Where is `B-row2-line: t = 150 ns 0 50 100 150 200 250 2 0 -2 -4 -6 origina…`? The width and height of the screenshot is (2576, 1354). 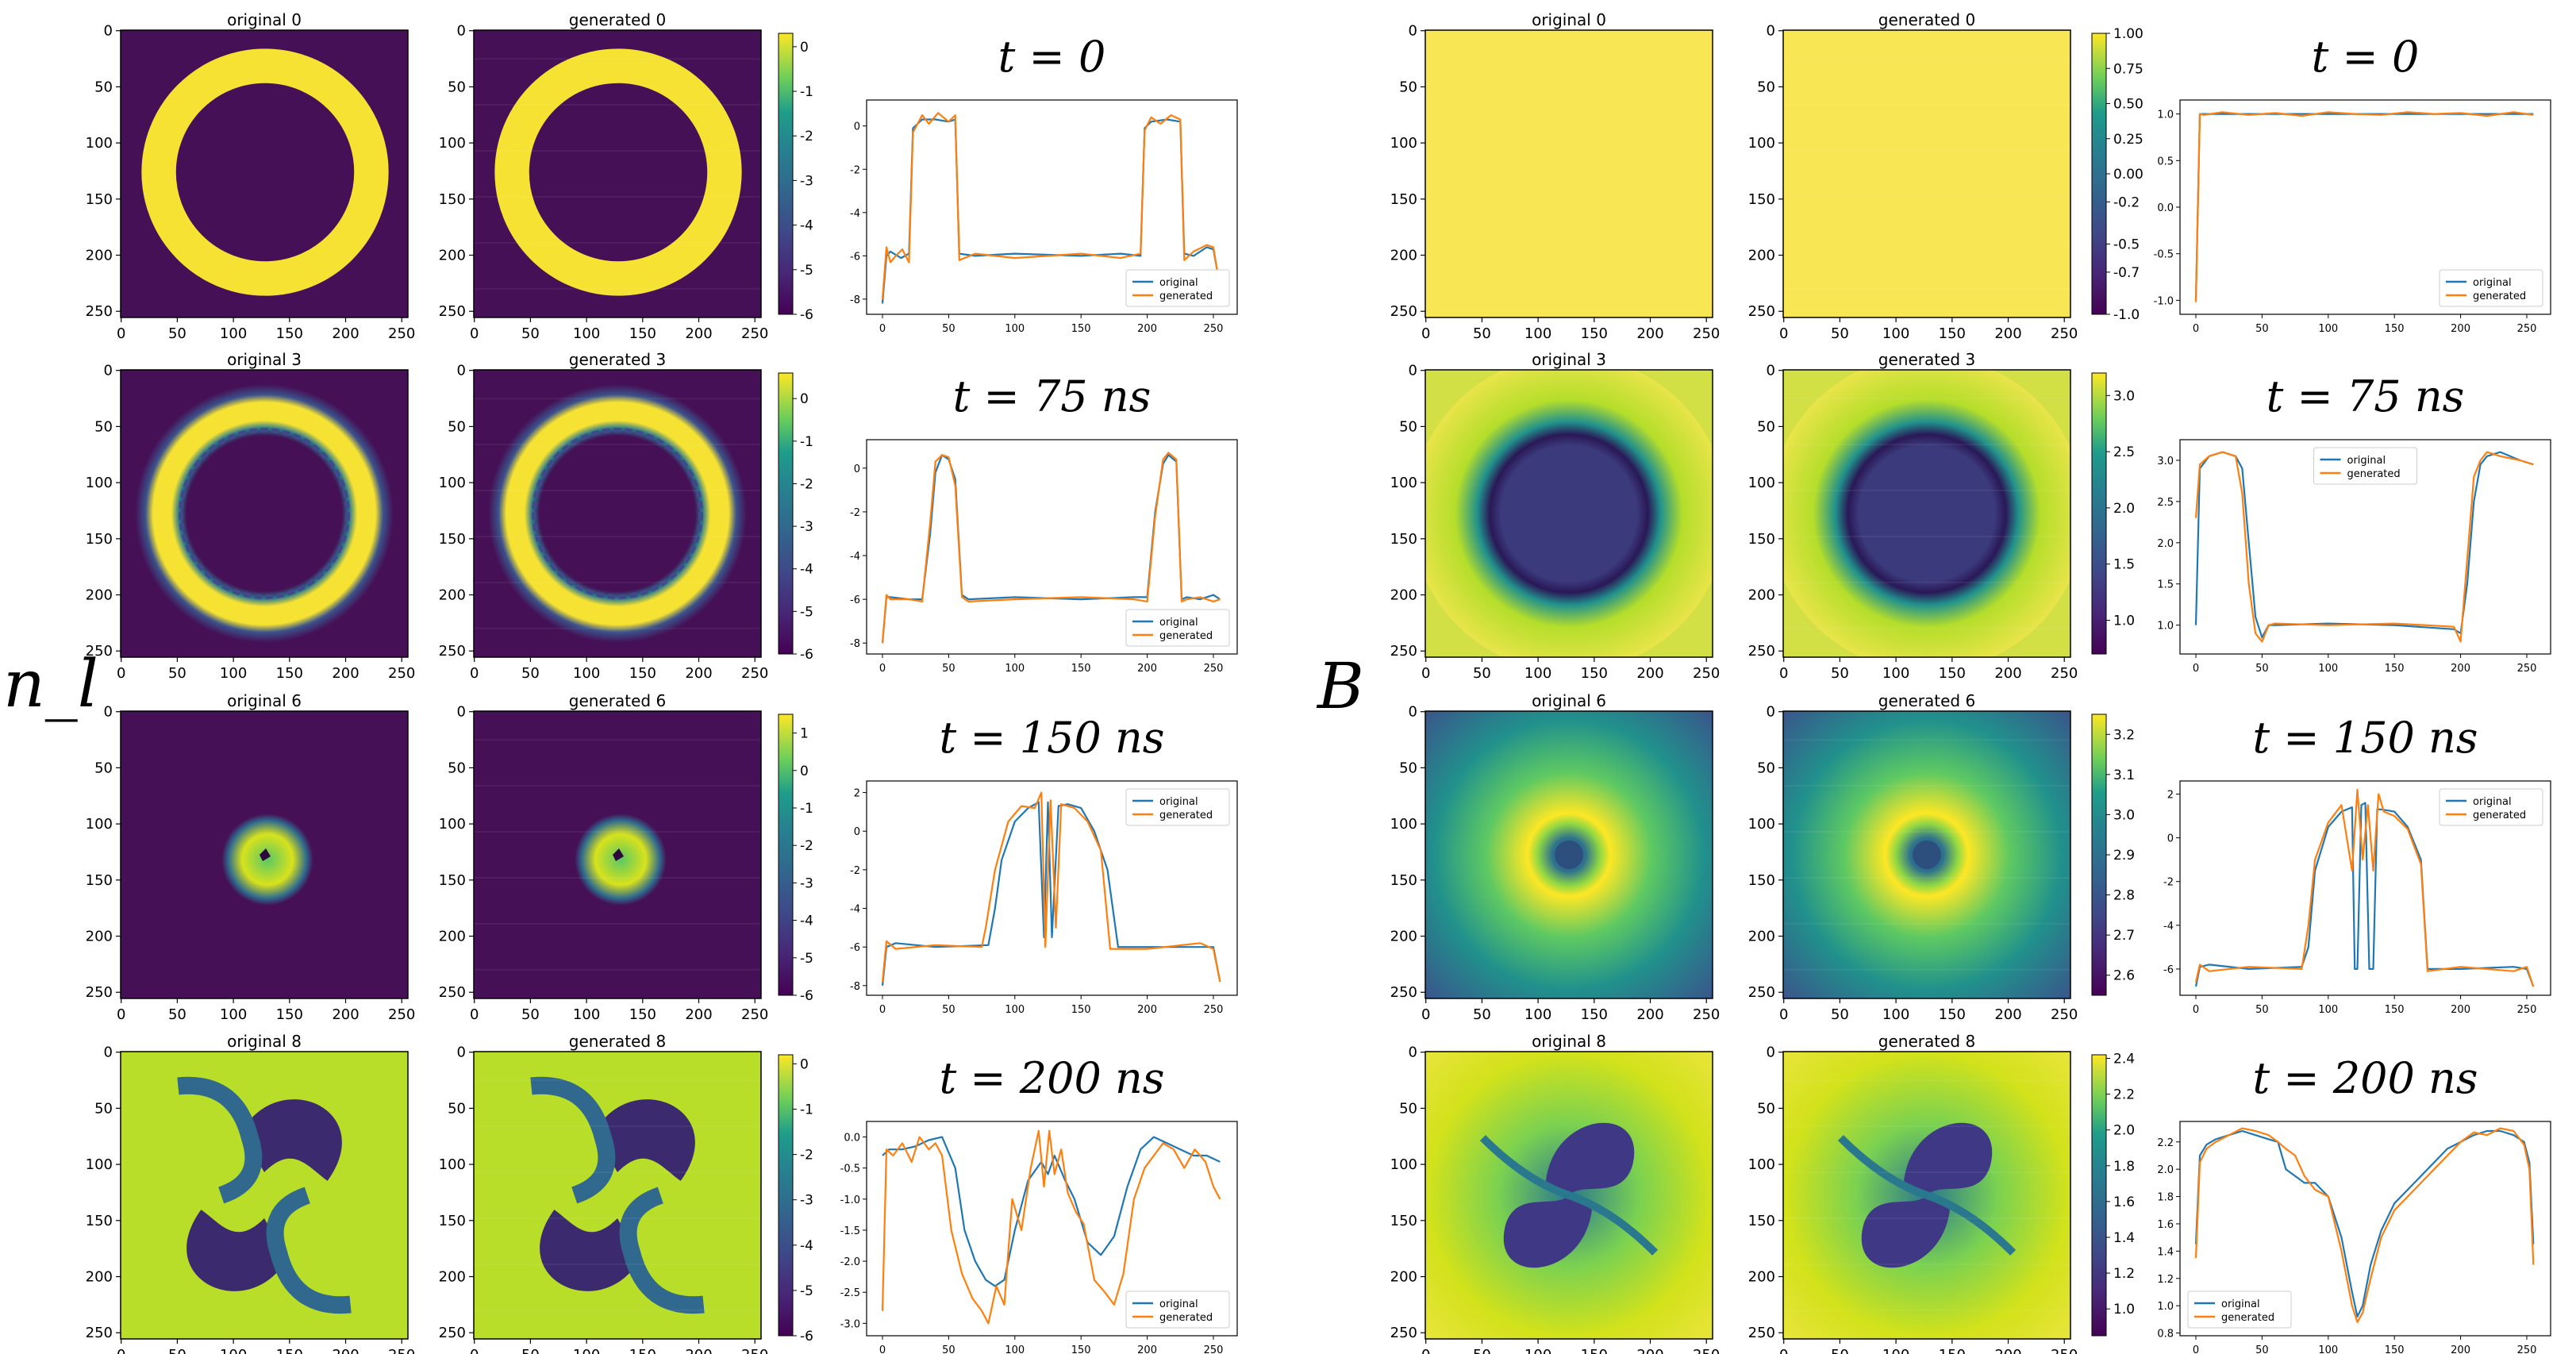
B-row2-line: t = 150 ns 0 50 100 150 200 250 2 0 -2 -4 -6 origina… is located at coordinates (2357, 864).